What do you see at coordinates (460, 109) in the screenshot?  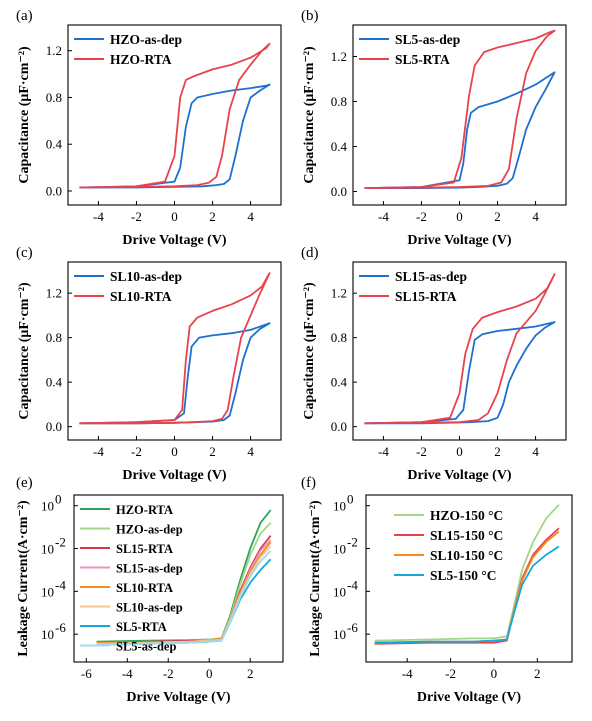 I see `series-line-sl5-rta` at bounding box center [460, 109].